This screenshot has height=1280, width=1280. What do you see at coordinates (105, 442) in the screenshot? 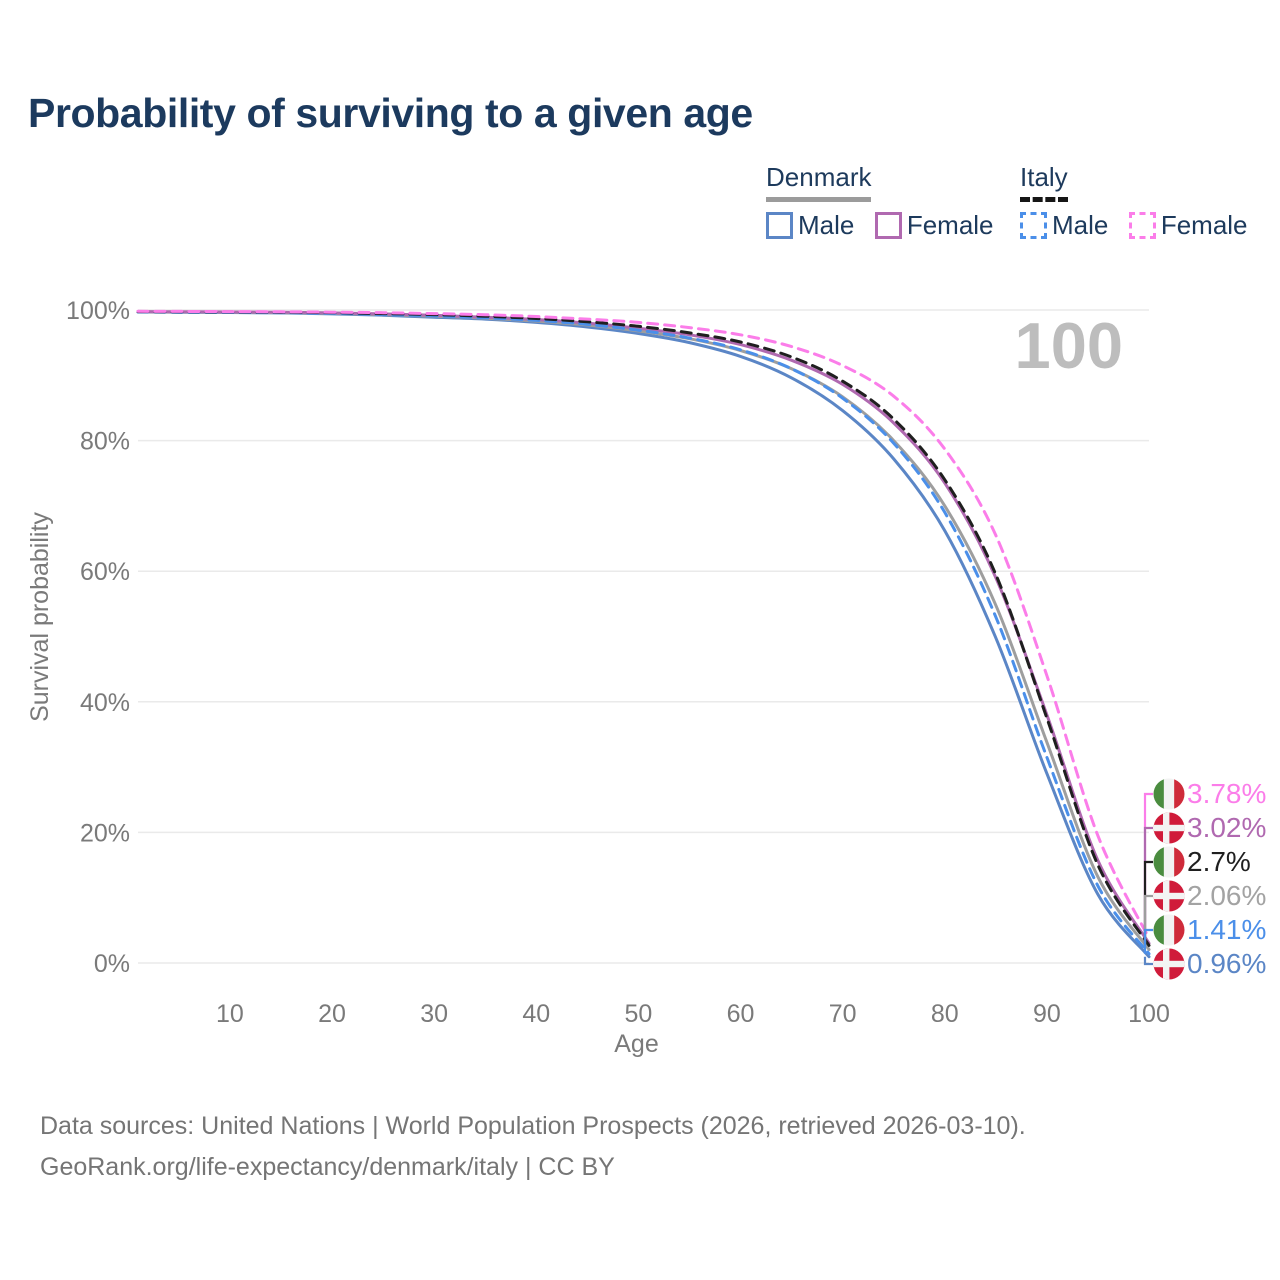
I see `y-tick-label: 80%` at bounding box center [105, 442].